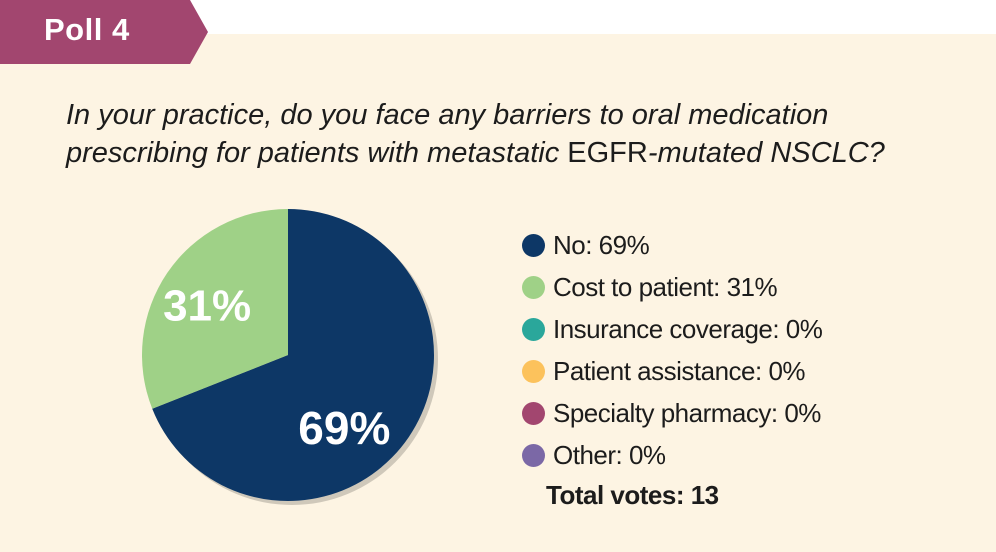  I want to click on legend-item-cost-to-patient: Cost to patient: 31%, so click(672, 287).